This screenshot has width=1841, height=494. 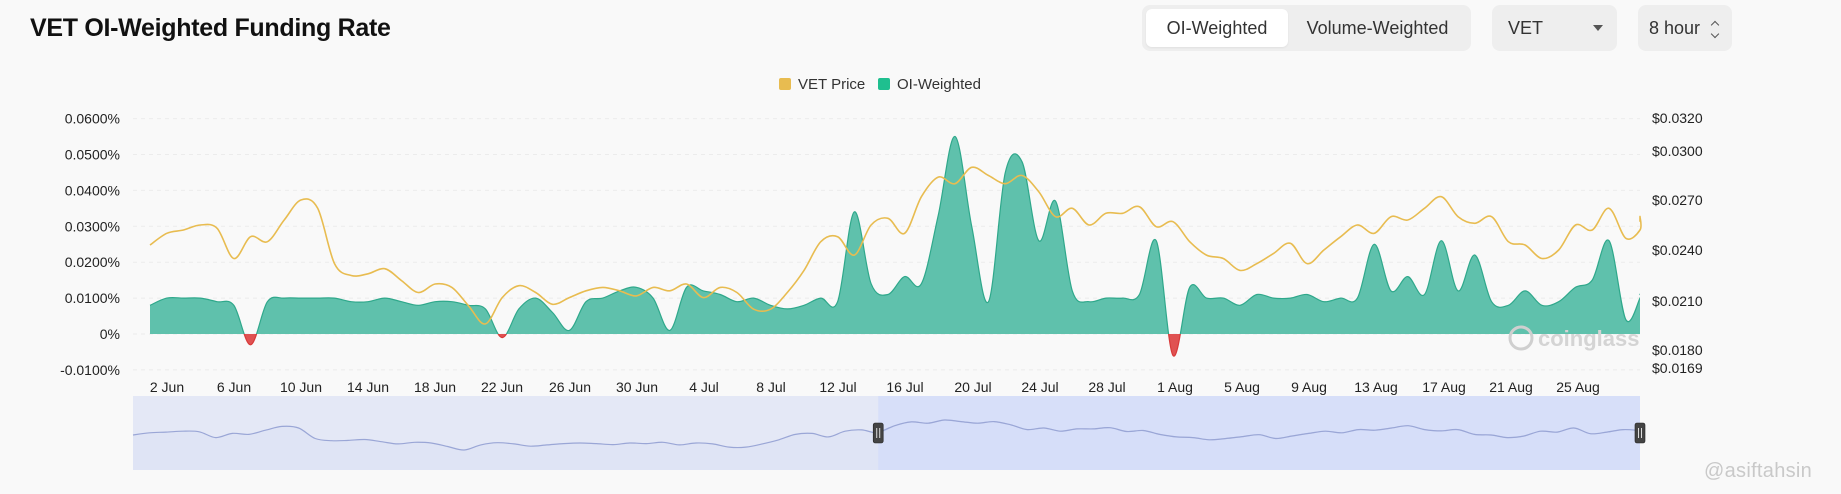 What do you see at coordinates (1677, 250) in the screenshot?
I see `y-right-tick-label: $0.0240` at bounding box center [1677, 250].